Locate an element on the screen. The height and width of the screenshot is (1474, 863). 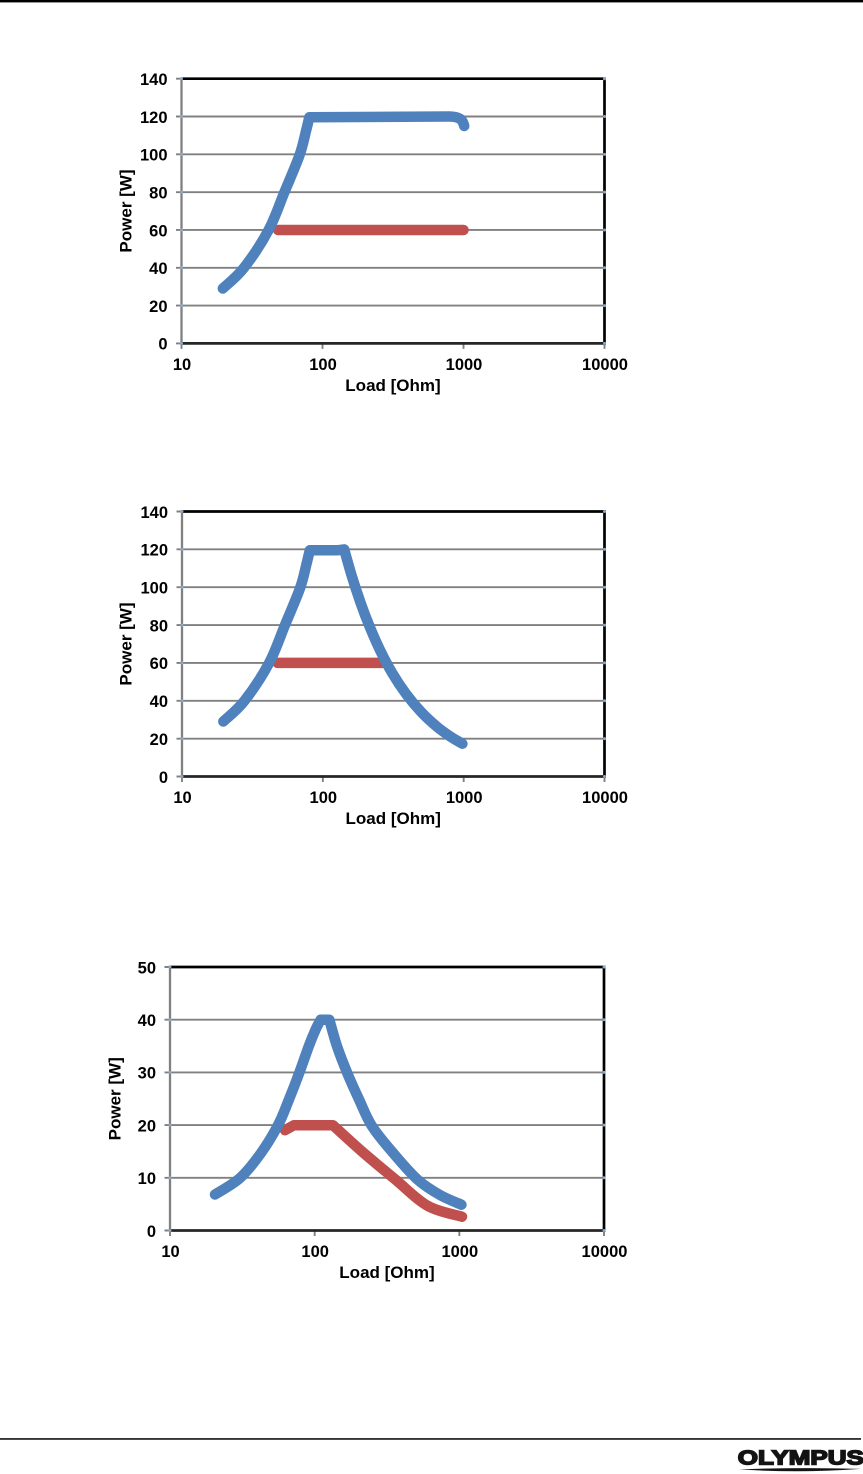
svg-text: 50 is located at coordinates (147, 968).